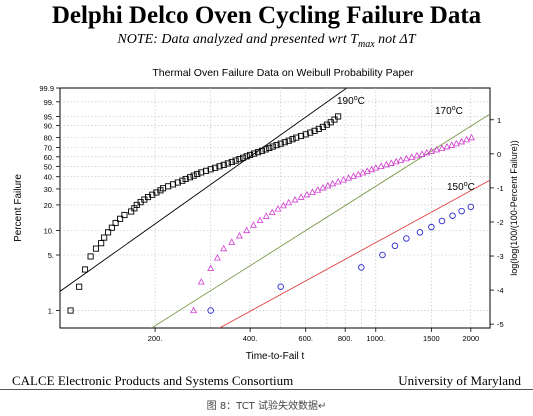 This screenshot has height=416, width=533. I want to click on y-tick-label: 90., so click(49, 125).